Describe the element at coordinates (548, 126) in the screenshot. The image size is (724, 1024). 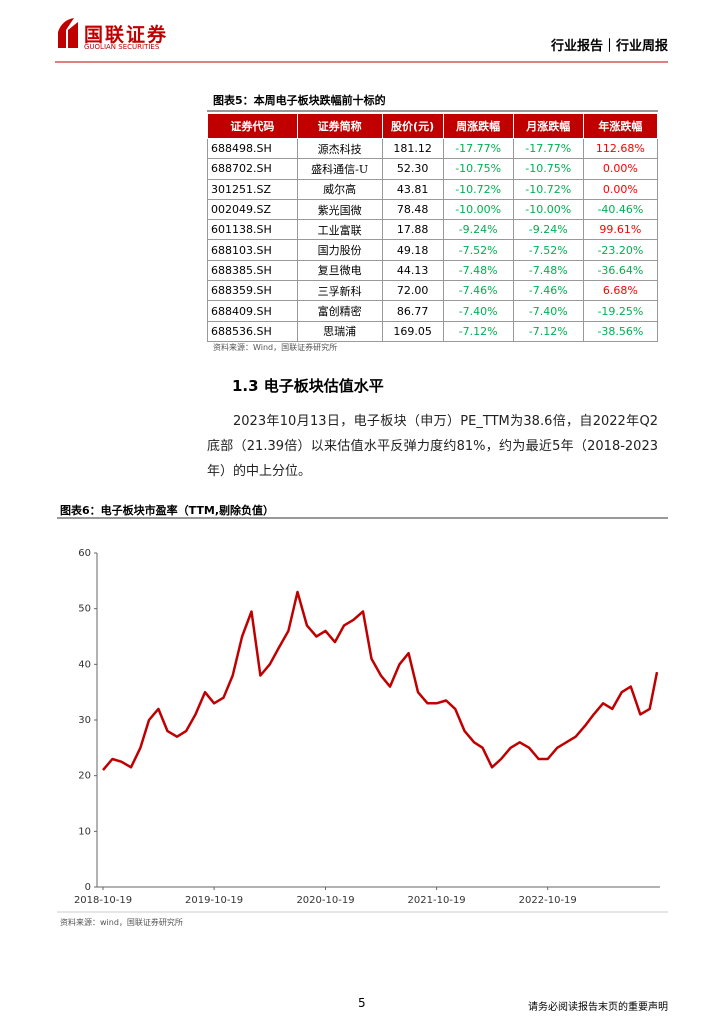
I see `column-header: 月涨跌幅` at that location.